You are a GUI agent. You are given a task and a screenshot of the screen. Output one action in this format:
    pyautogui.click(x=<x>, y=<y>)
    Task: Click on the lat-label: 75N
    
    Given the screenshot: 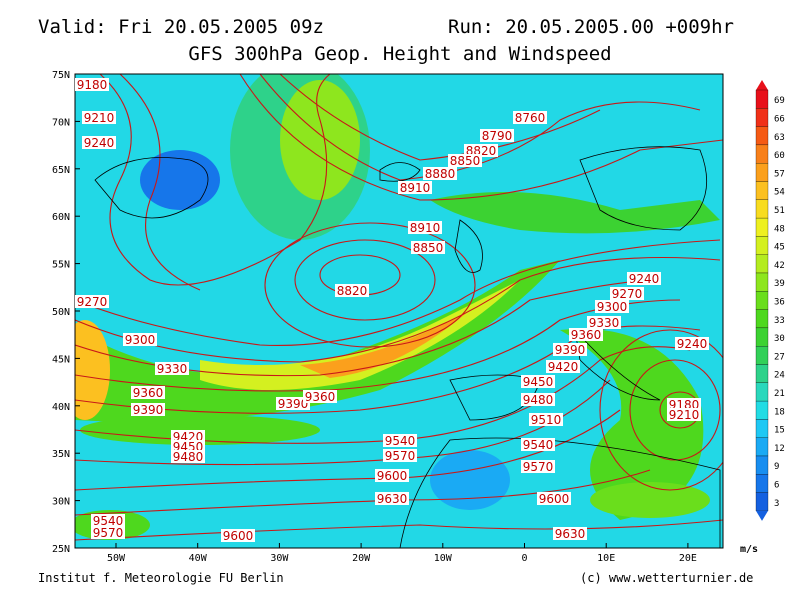 What is the action you would take?
    pyautogui.click(x=61, y=75)
    